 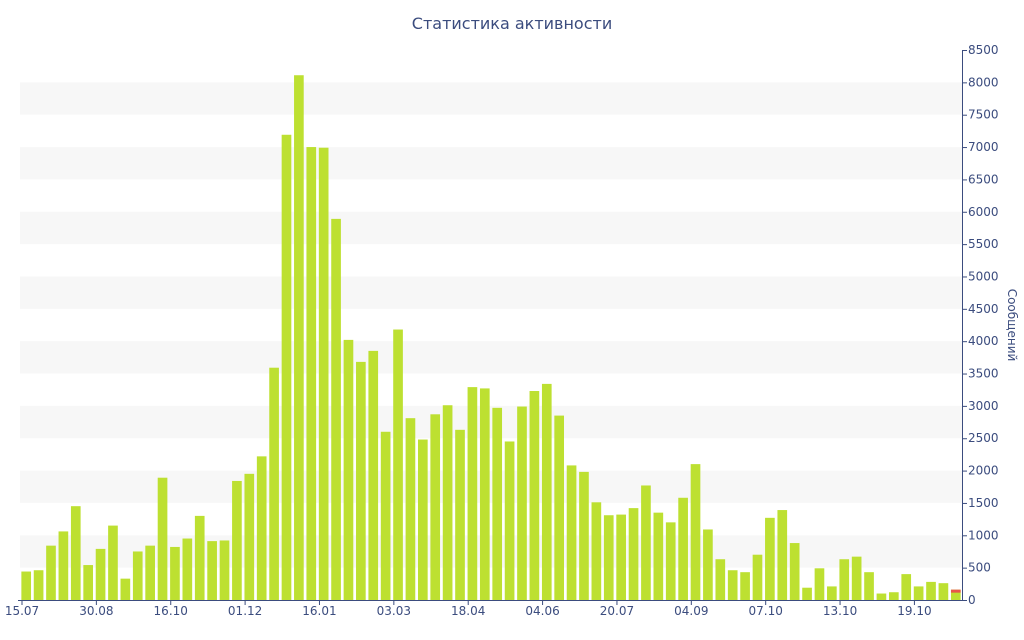 What do you see at coordinates (983, 244) in the screenshot?
I see `y-tick-label: 5500` at bounding box center [983, 244].